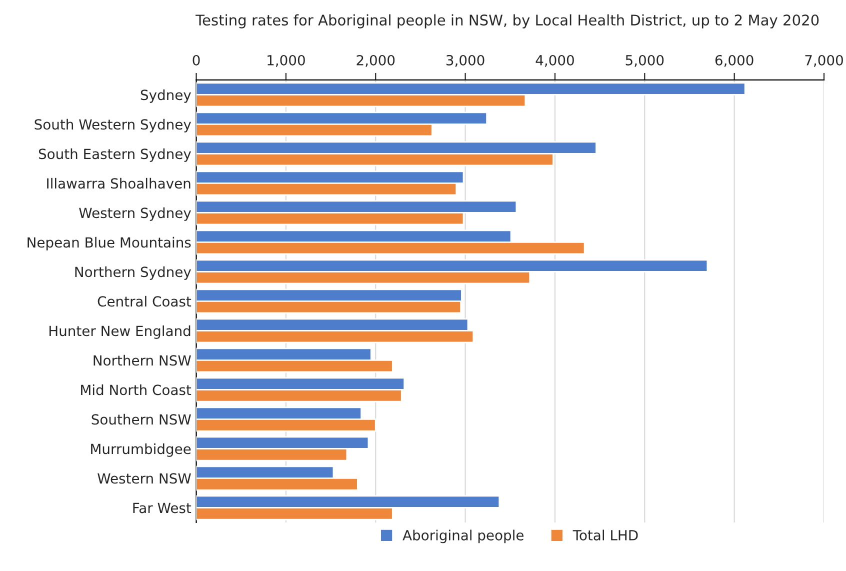  Describe the element at coordinates (645, 60) in the screenshot. I see `x-tick-label: 5,000` at that location.